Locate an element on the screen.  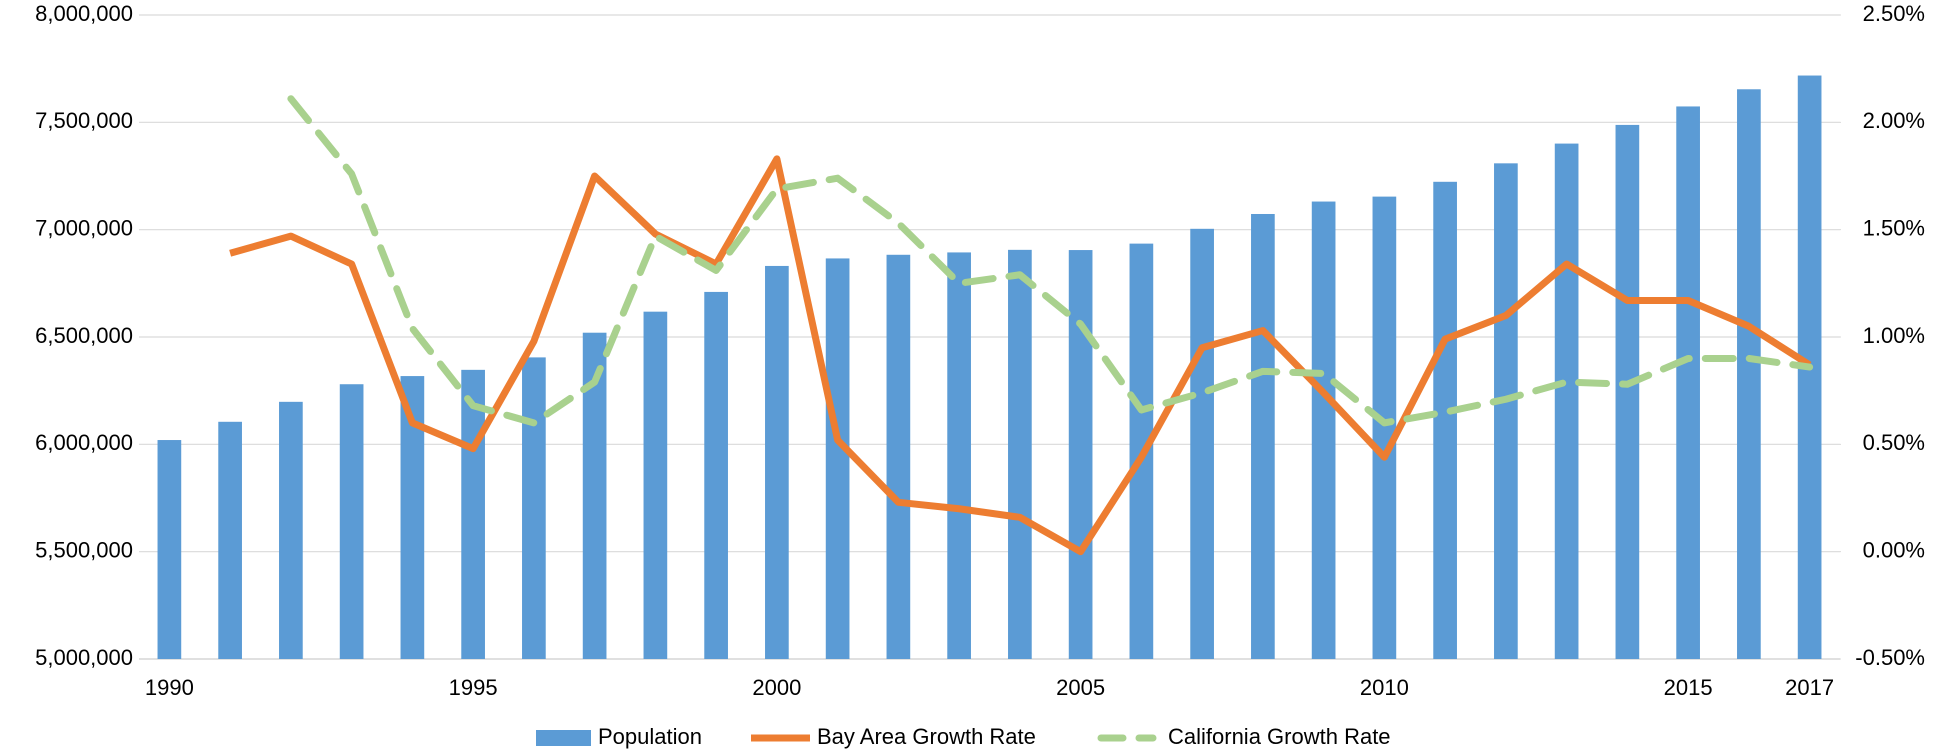
x-tick-label: 2000 is located at coordinates (776, 687).